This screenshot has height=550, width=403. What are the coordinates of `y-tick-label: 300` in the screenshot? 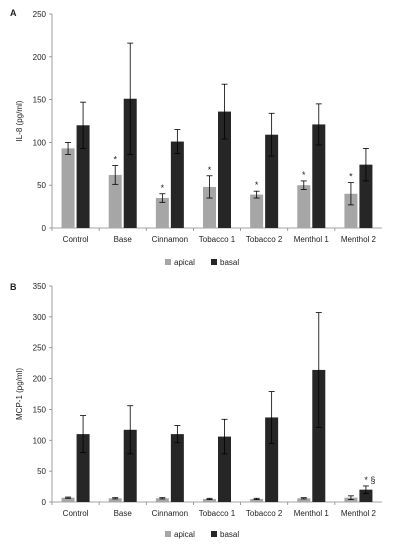 It's located at (40, 317).